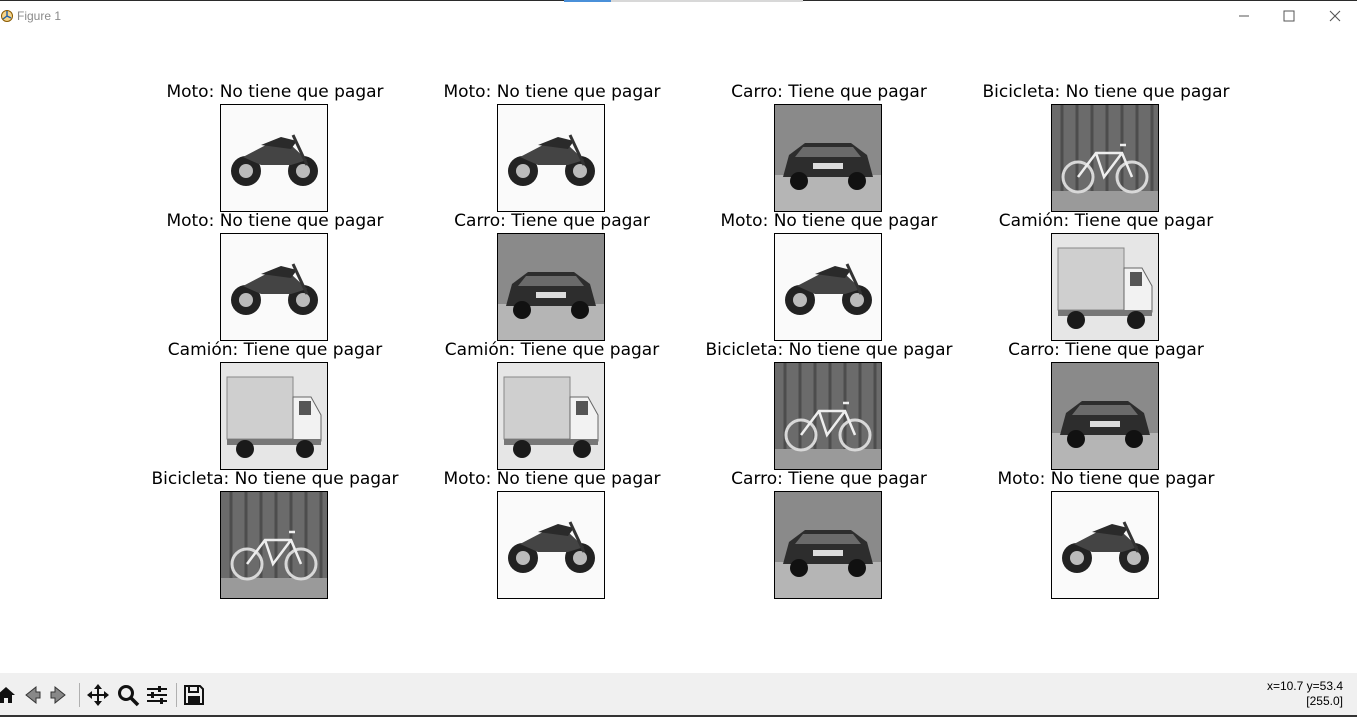  Describe the element at coordinates (32, 695) in the screenshot. I see `back-icon` at that location.